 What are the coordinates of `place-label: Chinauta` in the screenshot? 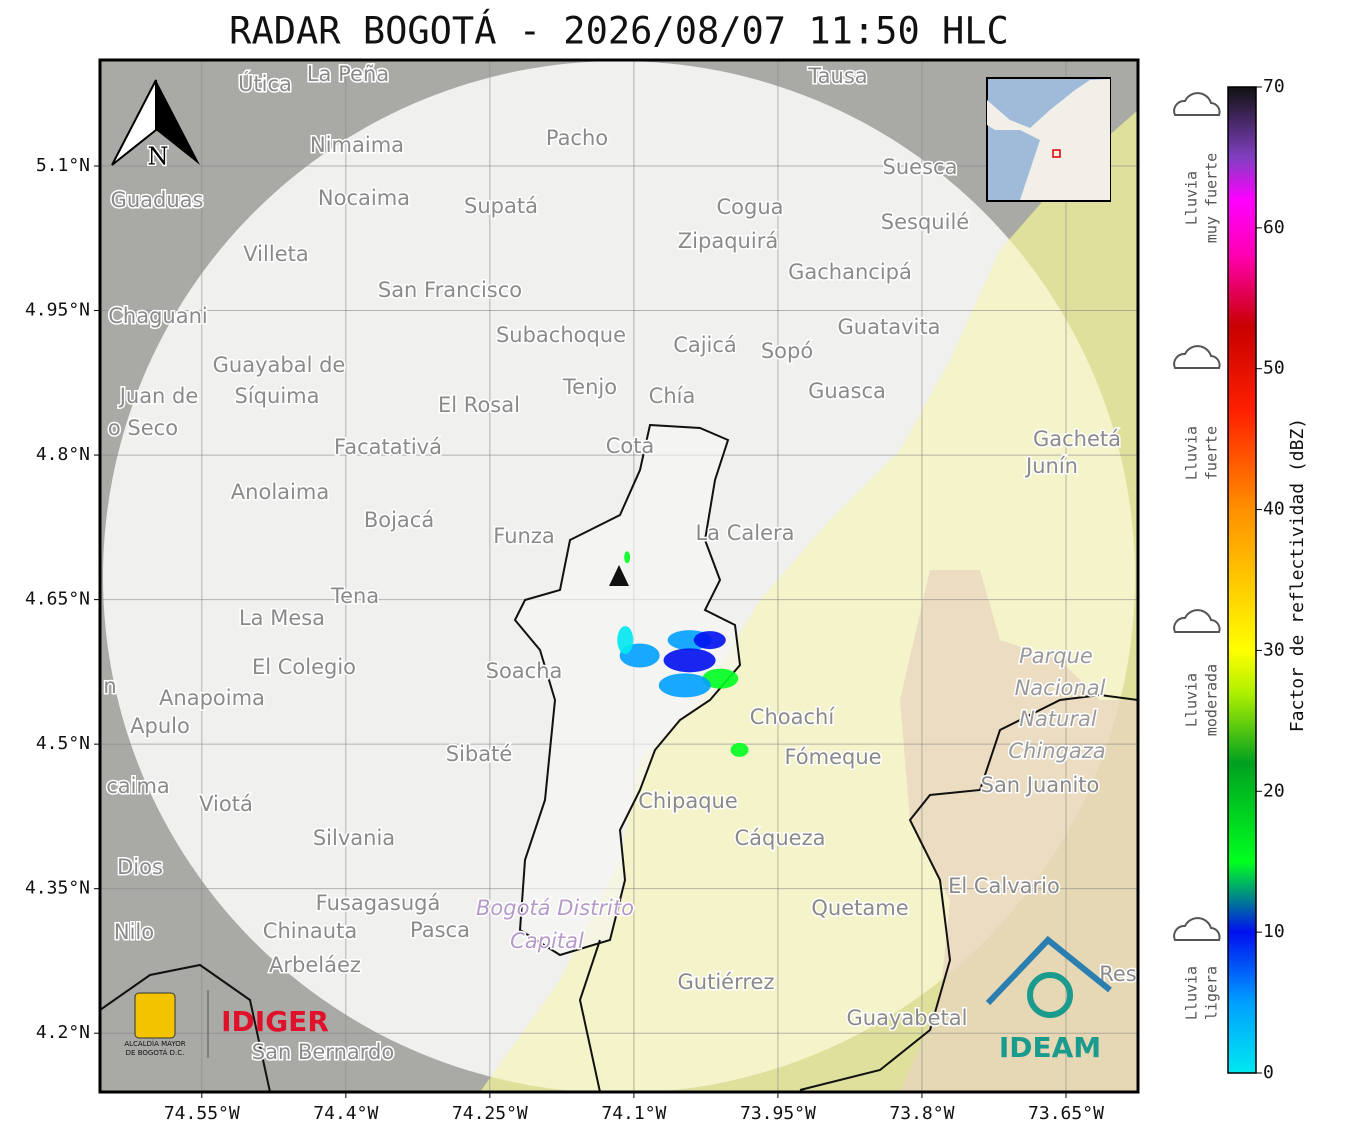 It's located at (310, 931).